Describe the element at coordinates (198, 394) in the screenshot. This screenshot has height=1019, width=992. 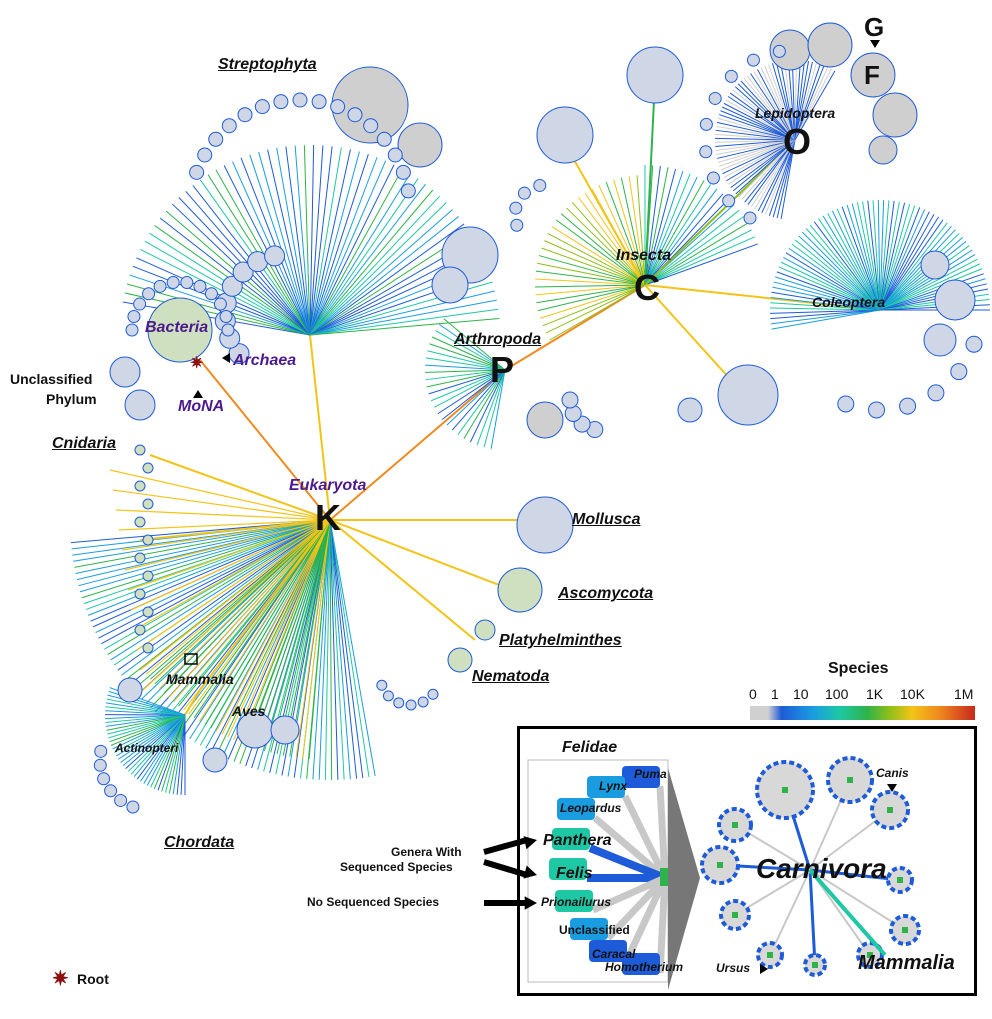
I see `mona-arrow-icon` at that location.